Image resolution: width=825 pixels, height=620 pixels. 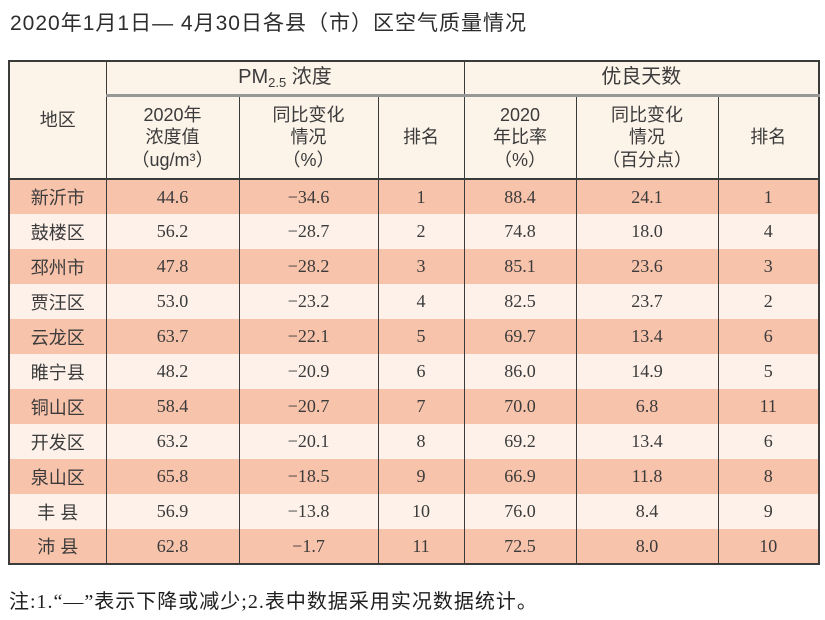 What do you see at coordinates (308, 406) in the screenshot?
I see `pm-change-cell: −20.7` at bounding box center [308, 406].